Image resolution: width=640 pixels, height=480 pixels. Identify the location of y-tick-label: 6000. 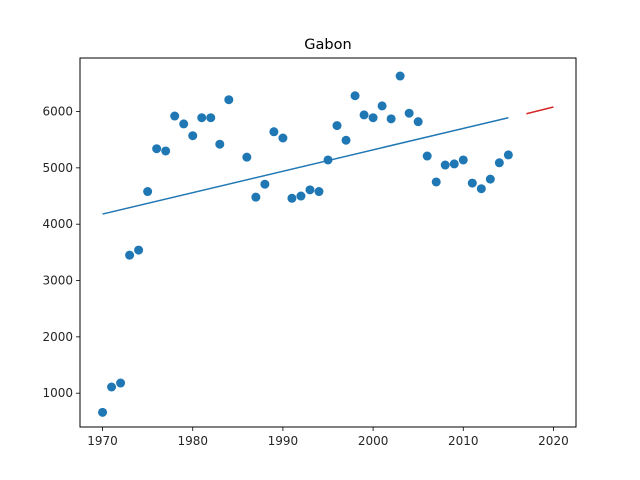
(57, 112).